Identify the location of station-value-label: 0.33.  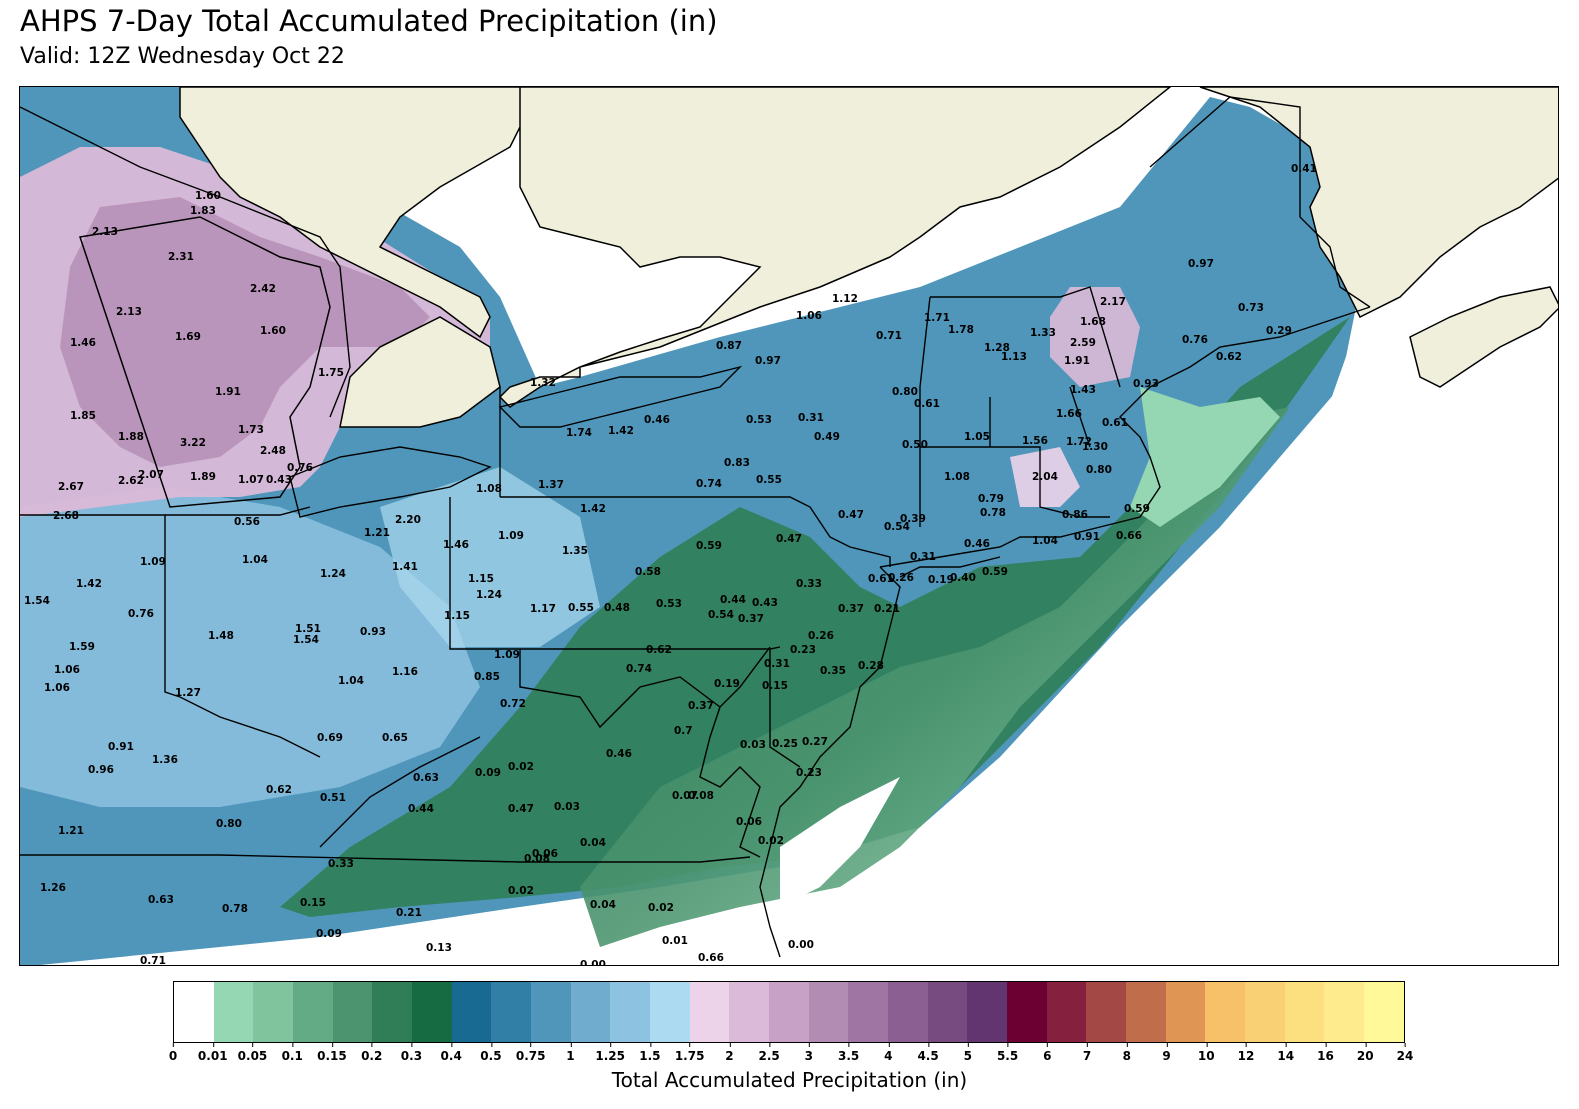
(809, 584).